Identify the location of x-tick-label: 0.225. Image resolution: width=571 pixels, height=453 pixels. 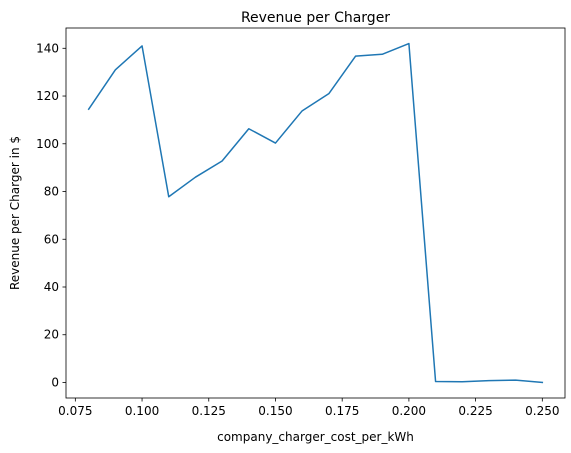
(475, 411).